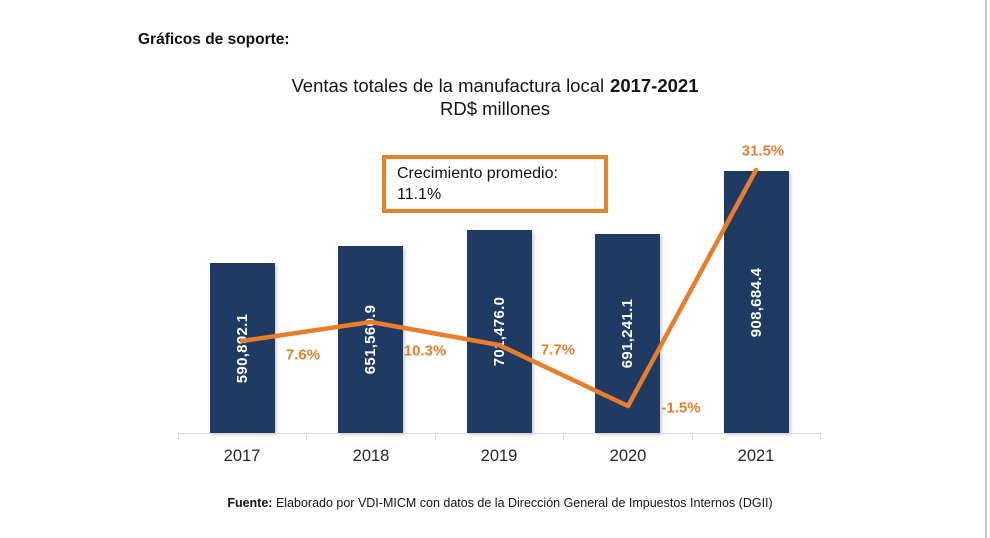 This screenshot has height=538, width=990. What do you see at coordinates (654, 85) in the screenshot?
I see `chart-title-period: 2017-2021` at bounding box center [654, 85].